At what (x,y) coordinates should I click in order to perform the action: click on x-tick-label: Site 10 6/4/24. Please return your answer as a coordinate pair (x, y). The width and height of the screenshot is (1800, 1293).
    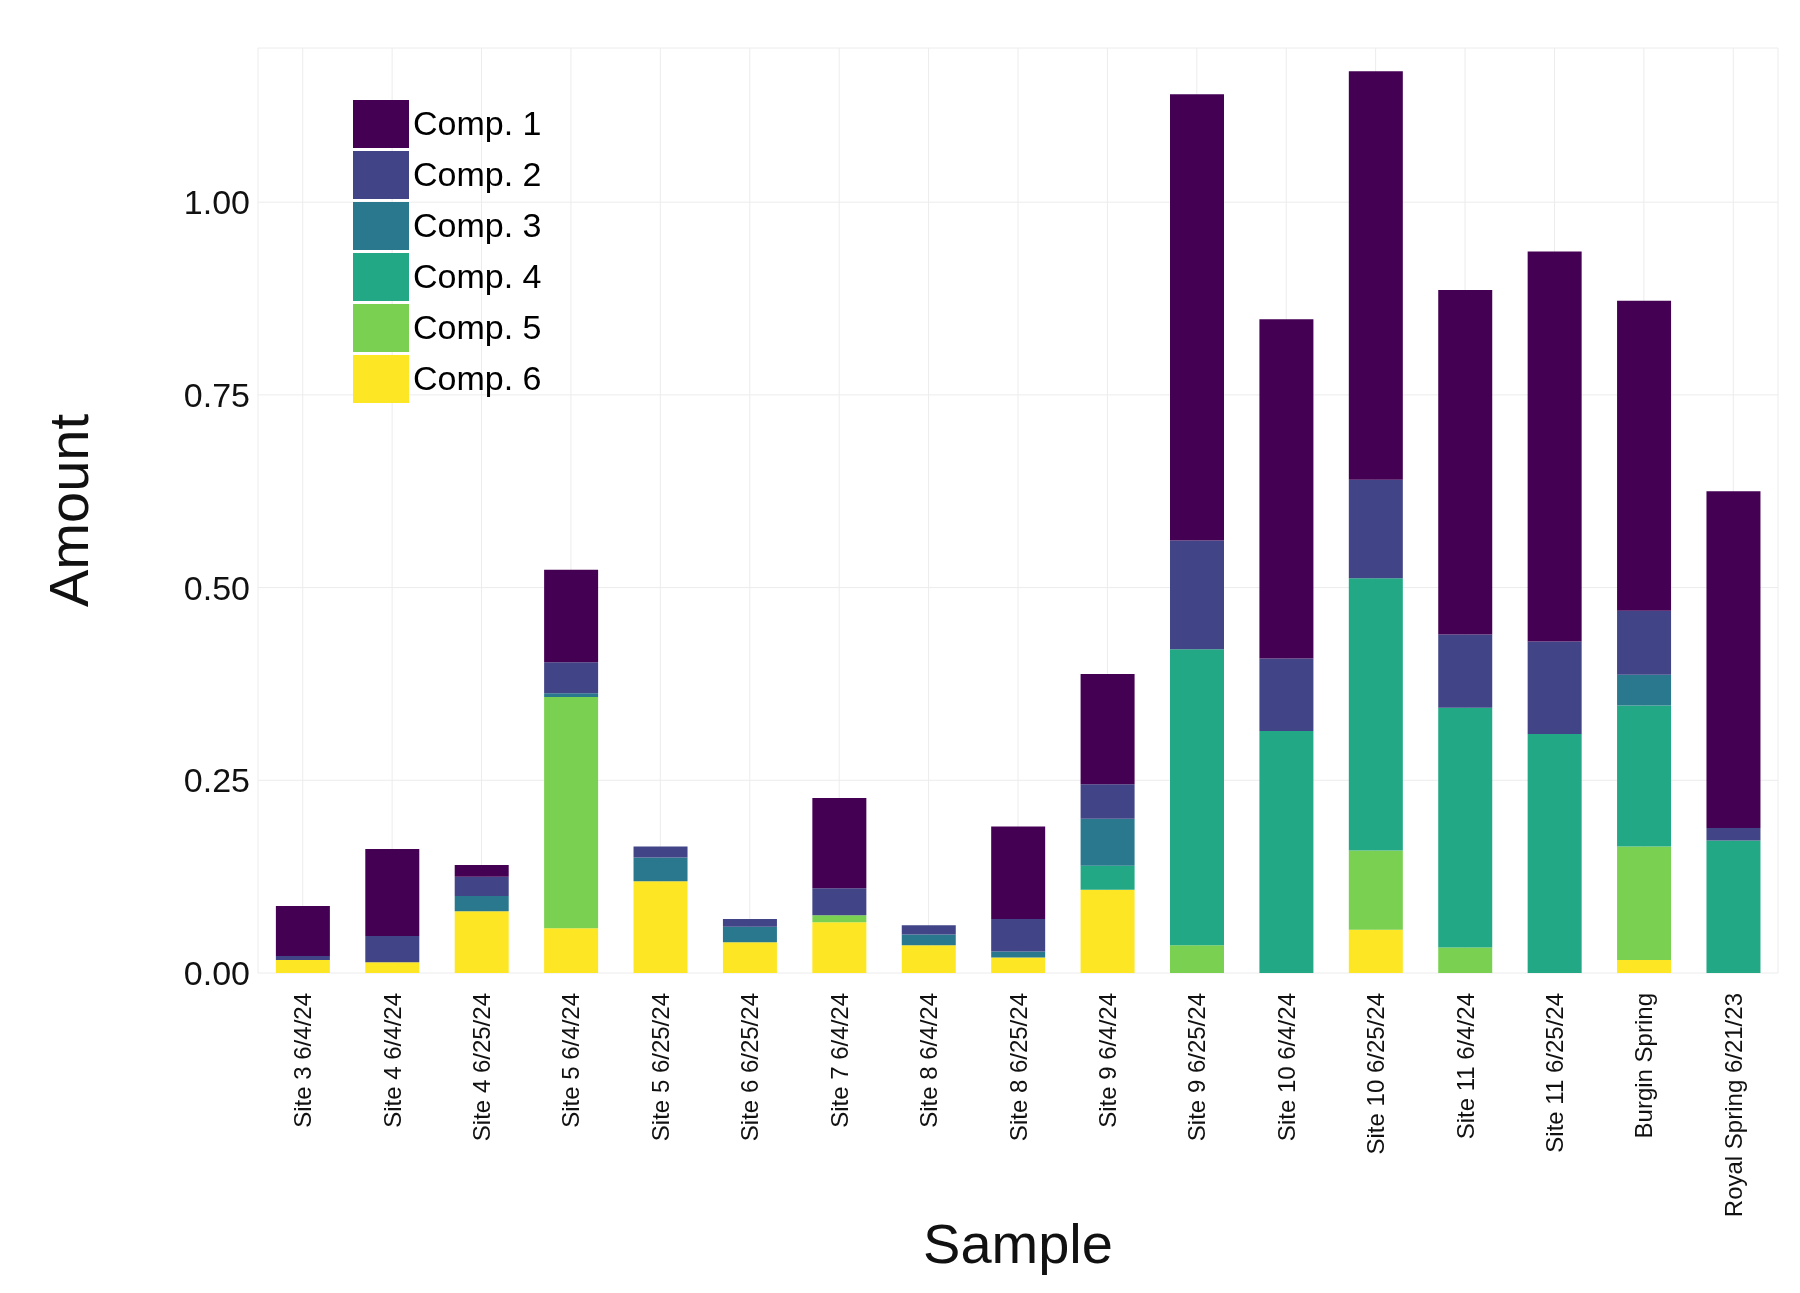
    Looking at the image, I should click on (1286, 1067).